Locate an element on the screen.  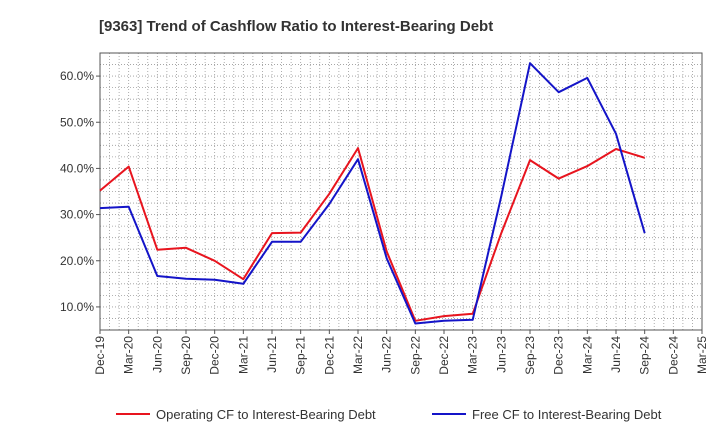
y-tick-label: 60.0% is located at coordinates (77, 76).